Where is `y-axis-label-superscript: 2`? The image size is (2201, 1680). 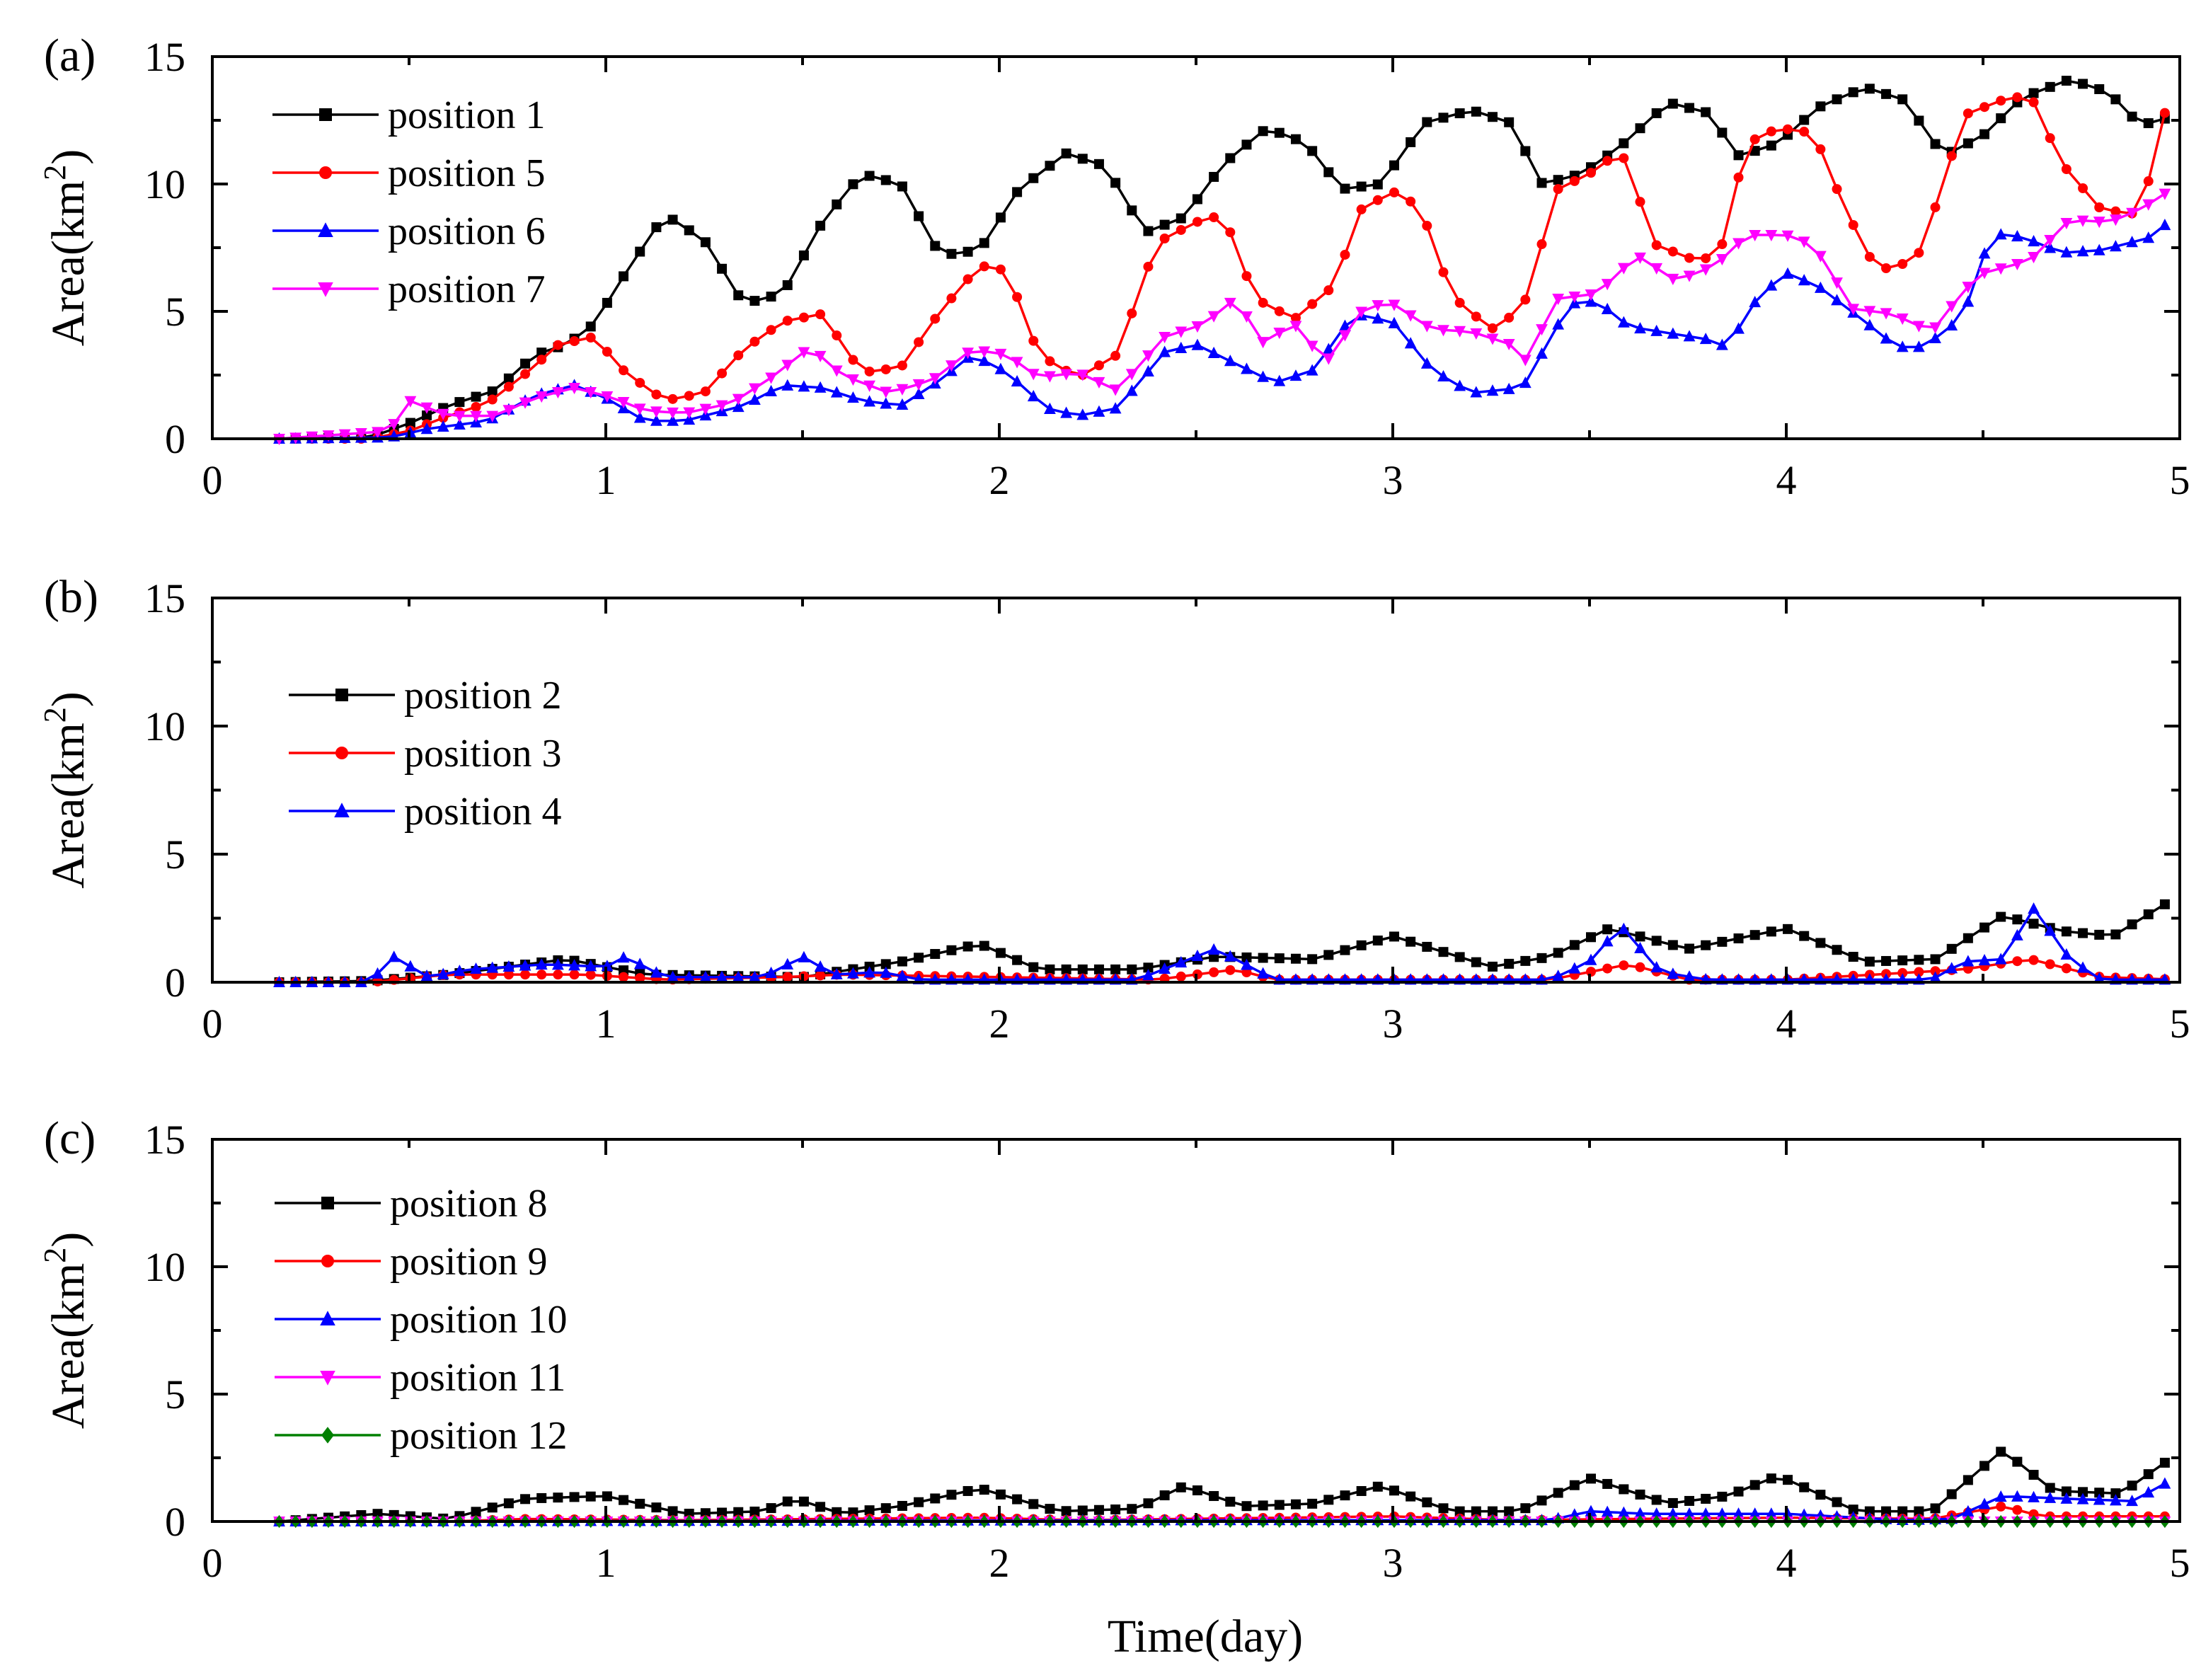 y-axis-label-superscript: 2 is located at coordinates (55, 1256).